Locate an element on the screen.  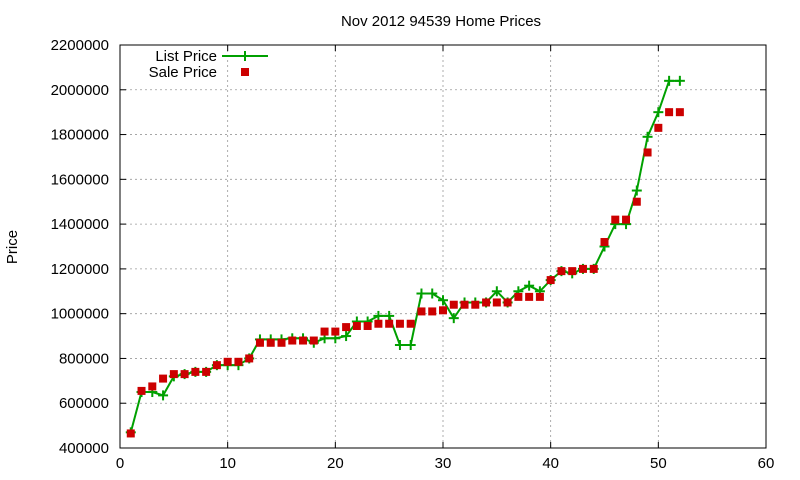
chart-title: Nov 2012 94539 Home Prices is located at coordinates (441, 21).